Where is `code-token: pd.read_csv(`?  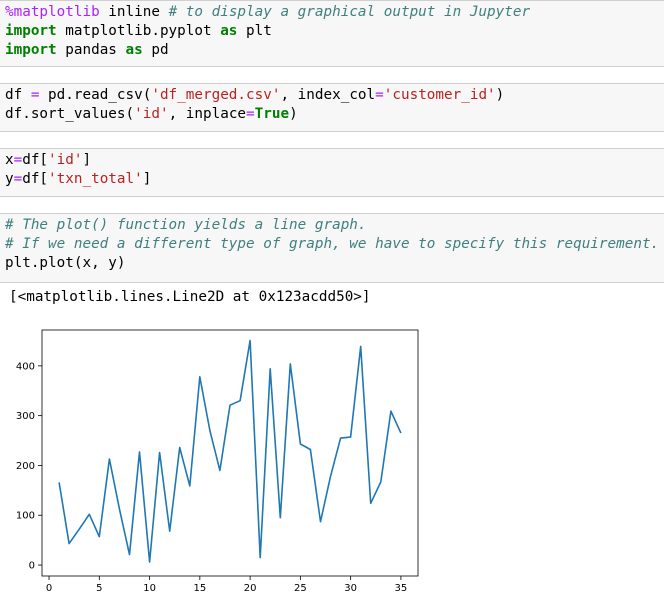 code-token: pd.read_csv( is located at coordinates (95, 95).